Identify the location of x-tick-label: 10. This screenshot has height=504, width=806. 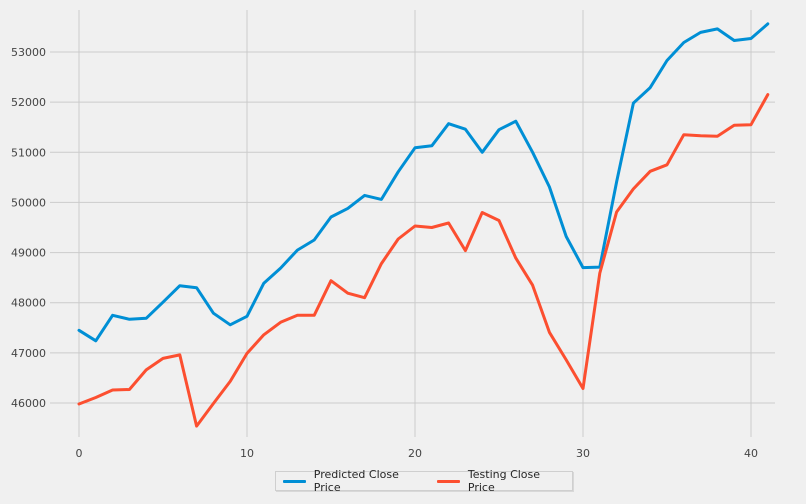
(247, 453).